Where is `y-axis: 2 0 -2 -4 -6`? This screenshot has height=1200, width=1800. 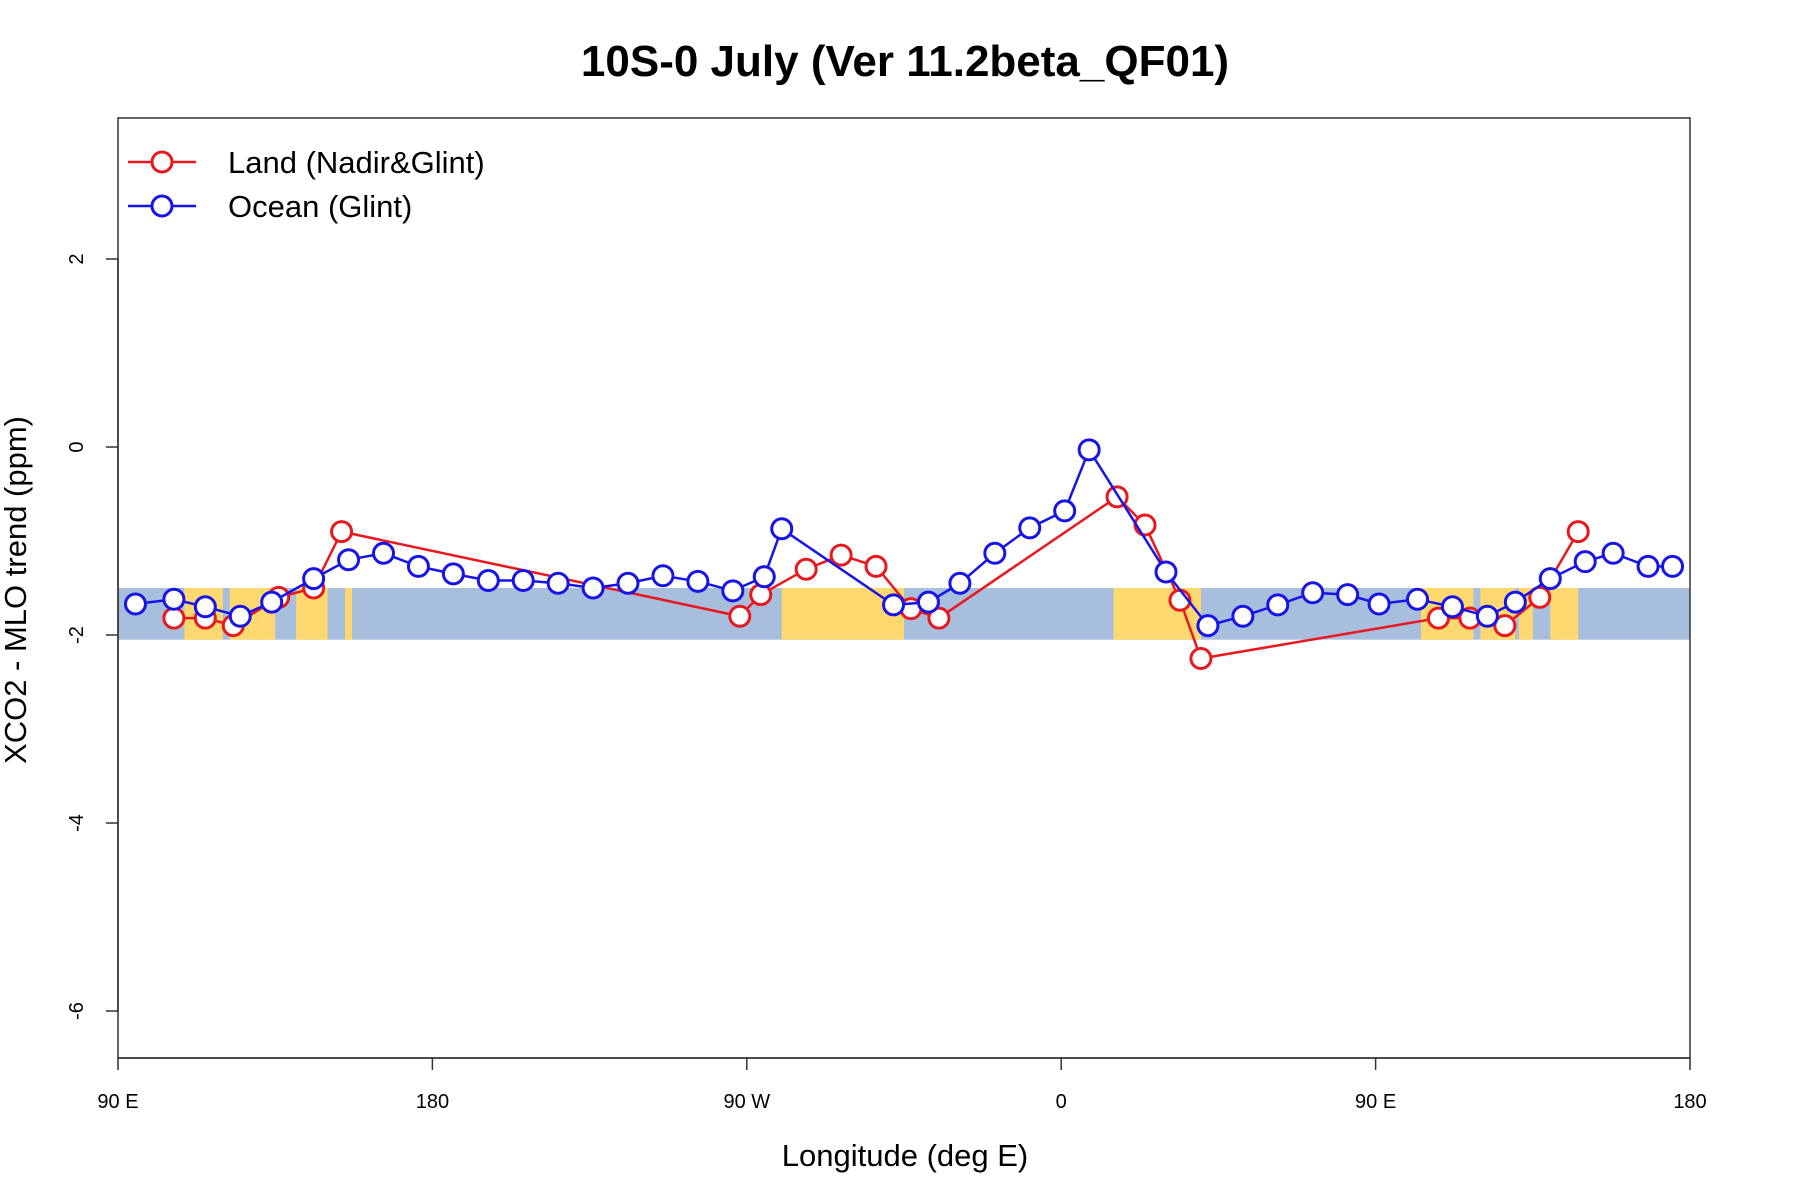 y-axis: 2 0 -2 -4 -6 is located at coordinates (92, 636).